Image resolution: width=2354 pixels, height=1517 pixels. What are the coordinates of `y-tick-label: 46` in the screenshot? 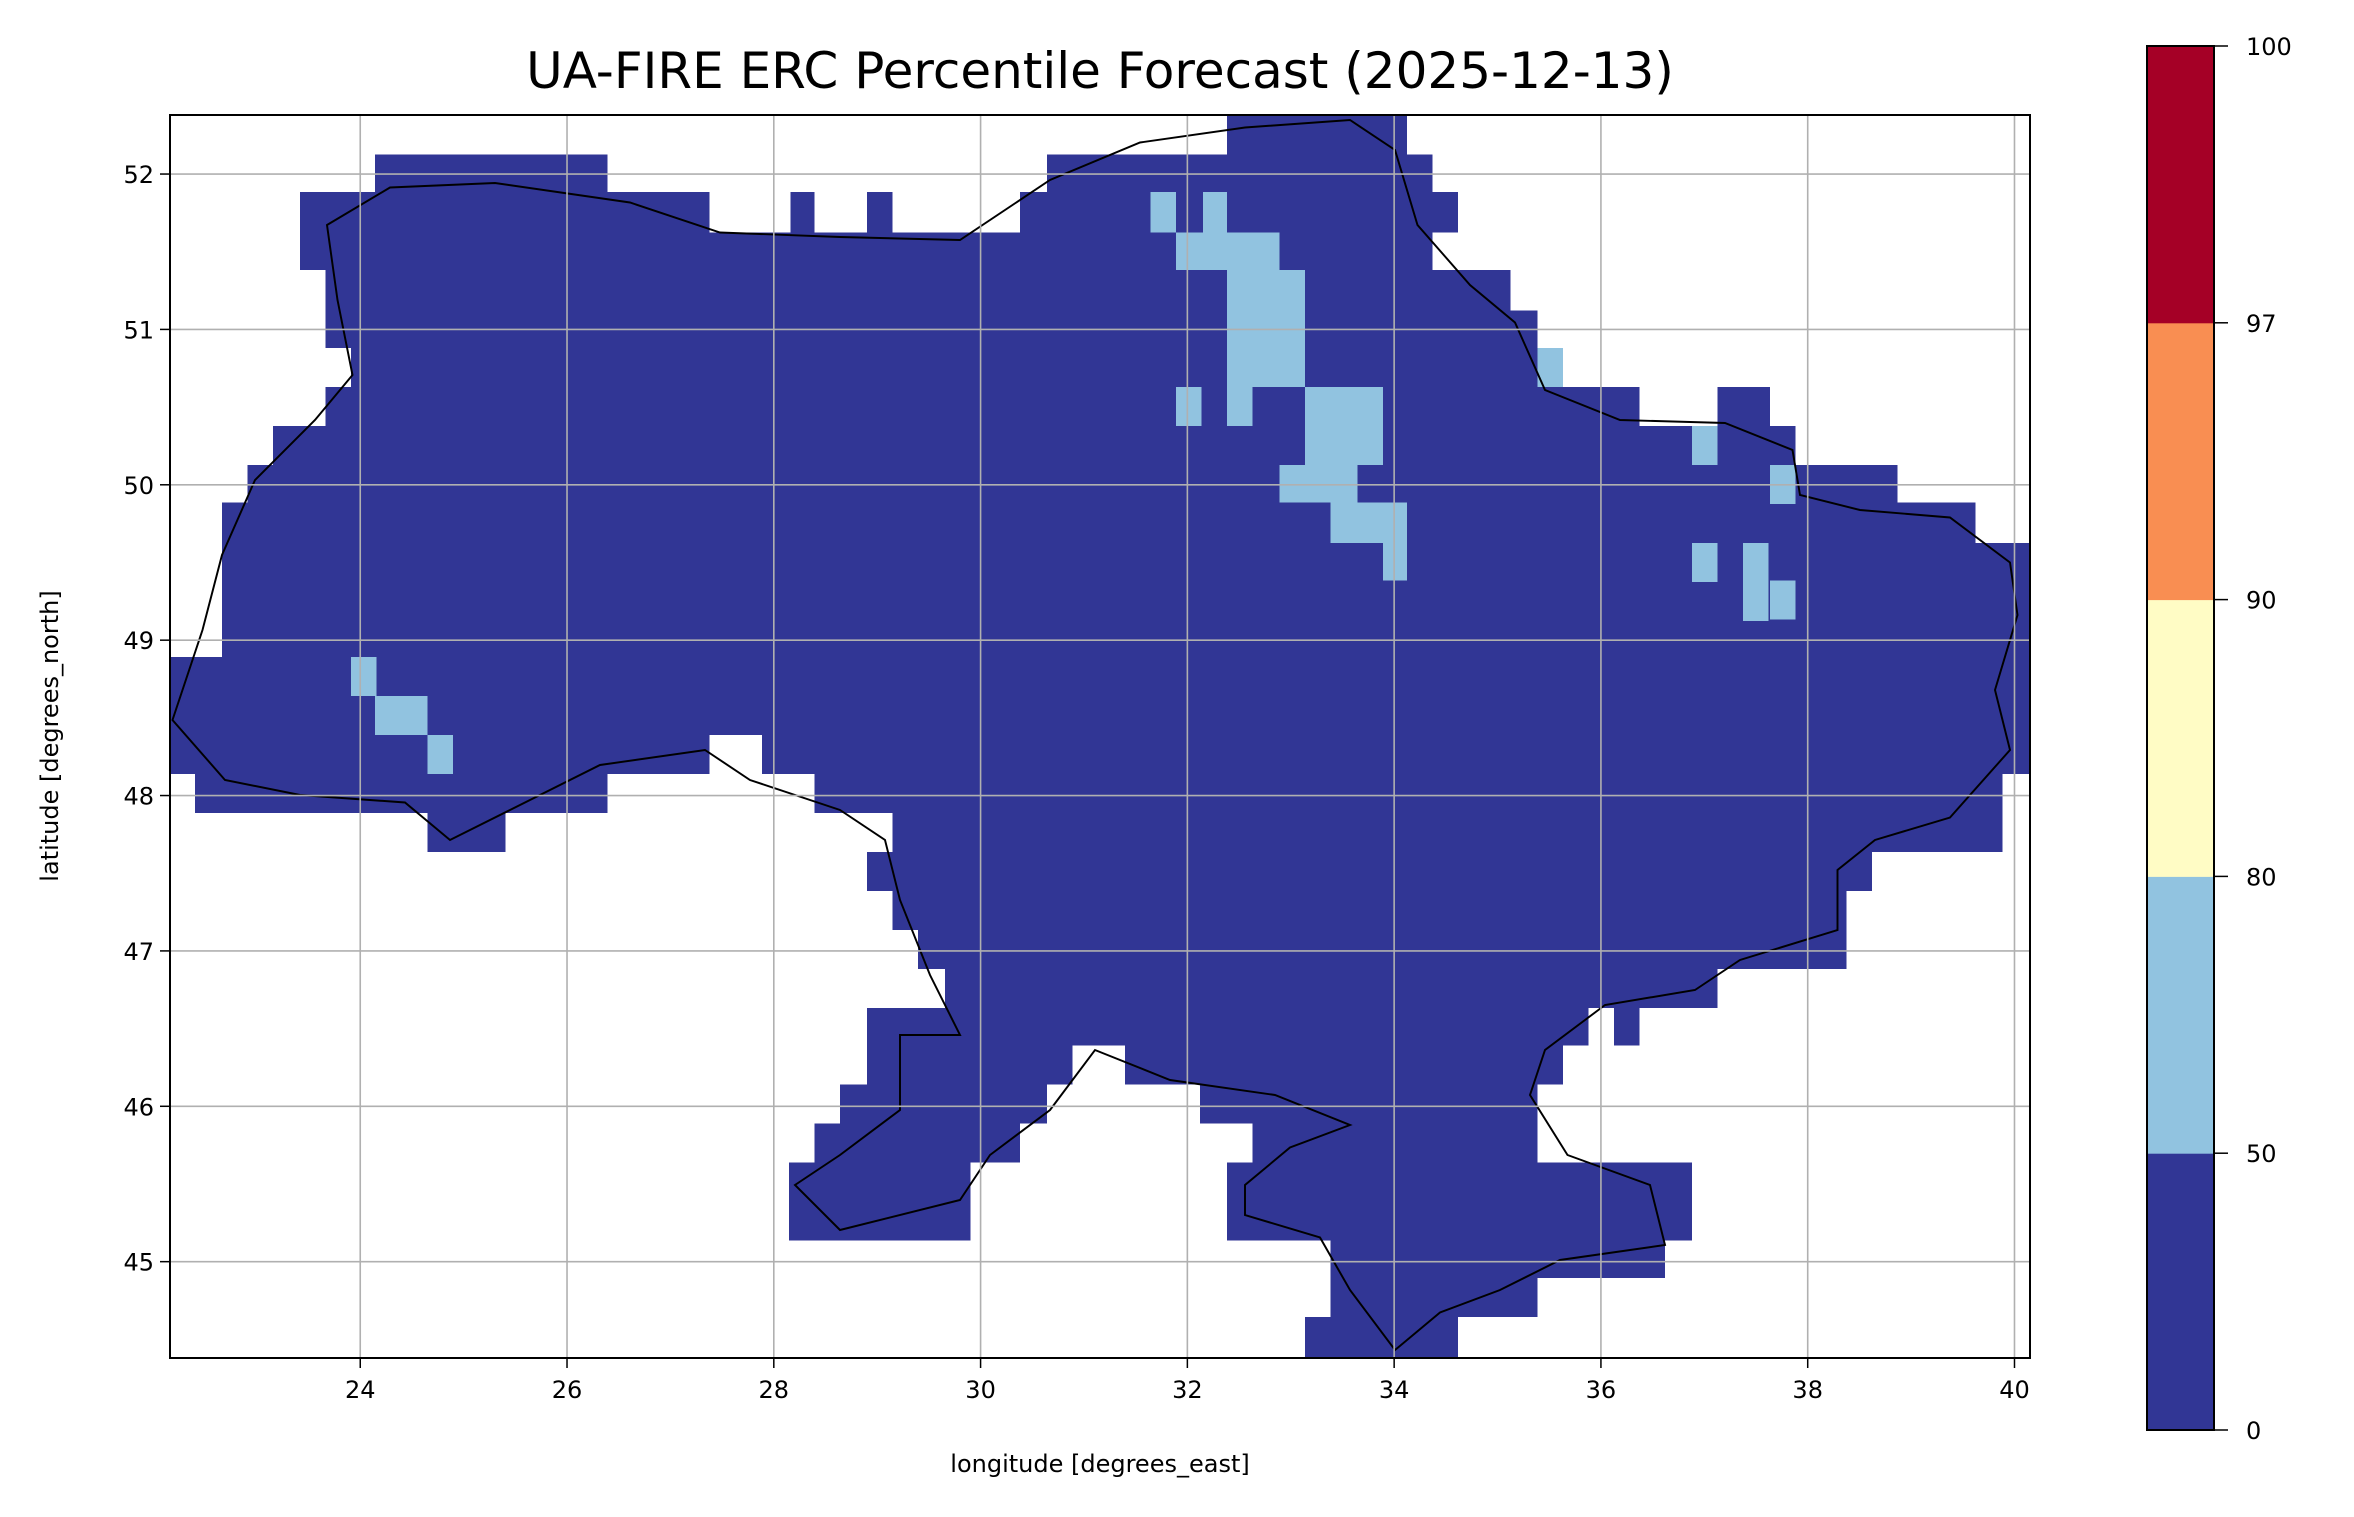 It's located at (138, 1107).